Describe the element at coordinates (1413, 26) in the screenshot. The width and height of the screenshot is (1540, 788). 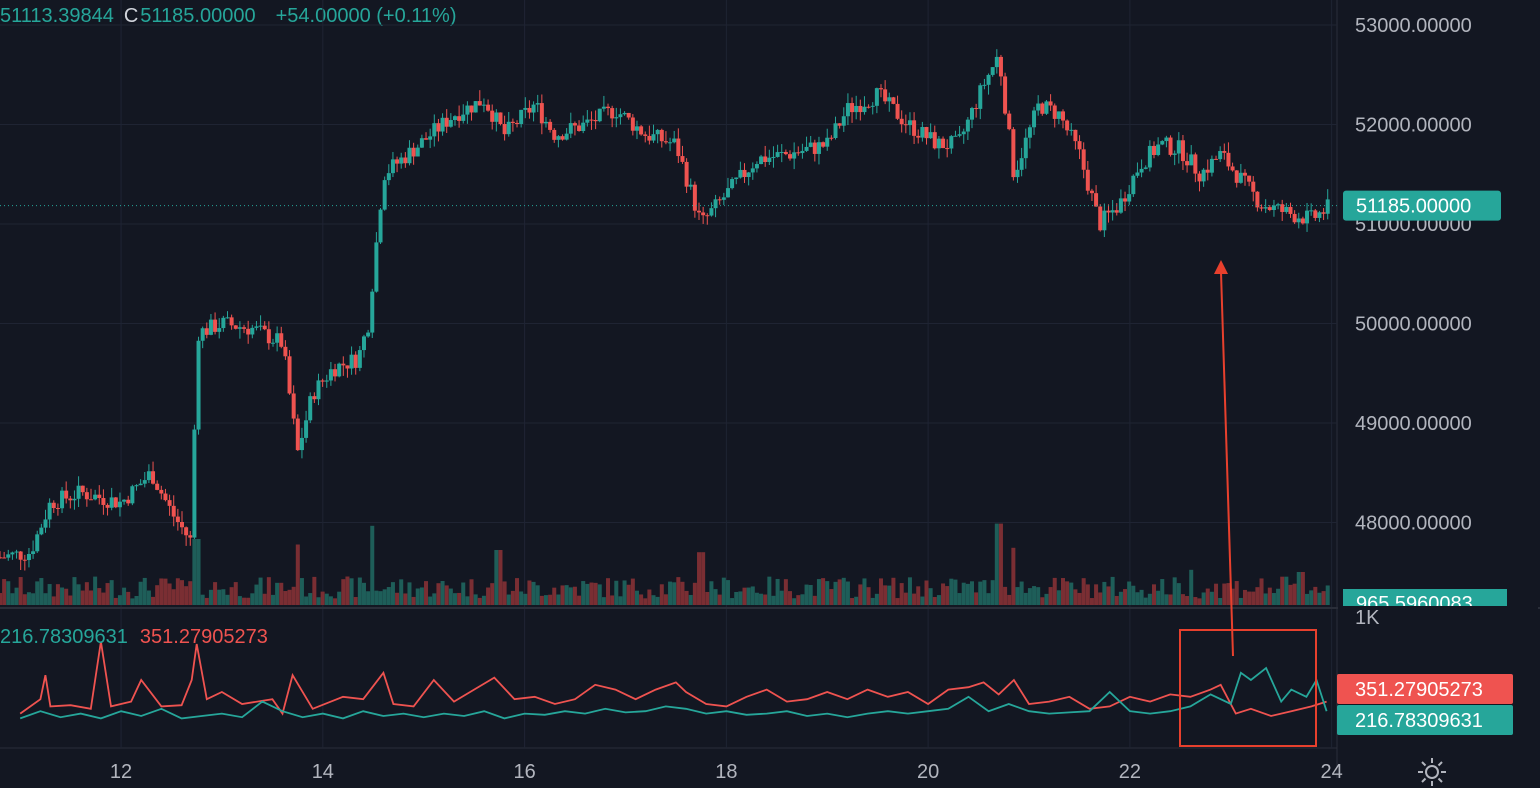
I see `price-tick-label: 53000.00000` at that location.